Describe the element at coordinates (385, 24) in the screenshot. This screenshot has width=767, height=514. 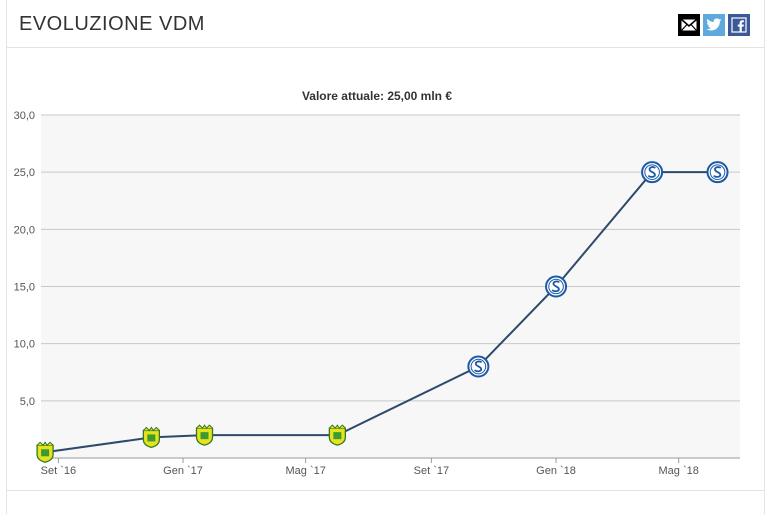
I see `panel-header: EVOLUZIONE VDM` at that location.